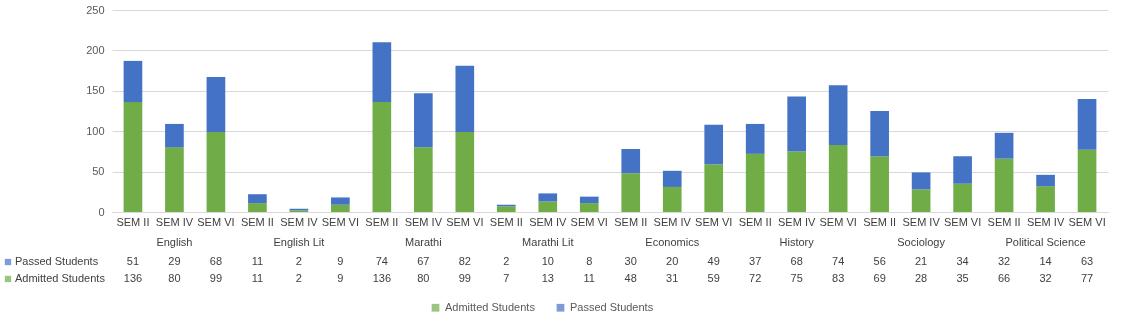 The width and height of the screenshot is (1121, 323). Describe the element at coordinates (423, 261) in the screenshot. I see `data-label: 67` at that location.